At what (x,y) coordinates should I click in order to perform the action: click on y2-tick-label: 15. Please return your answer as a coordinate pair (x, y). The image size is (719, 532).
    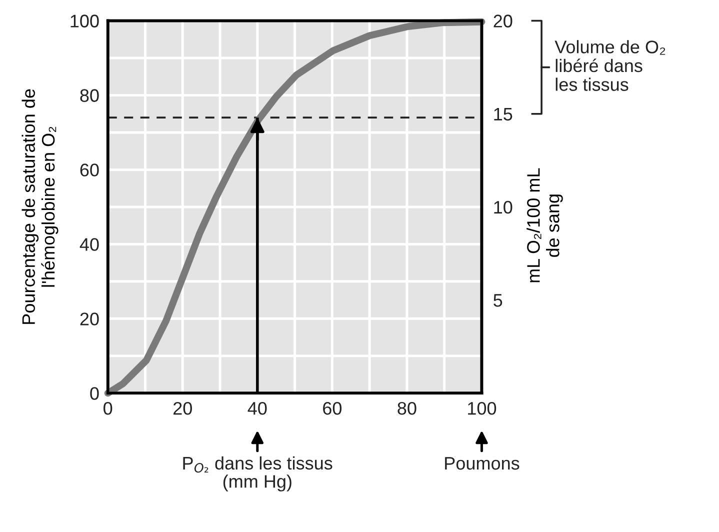
    Looking at the image, I should click on (503, 114).